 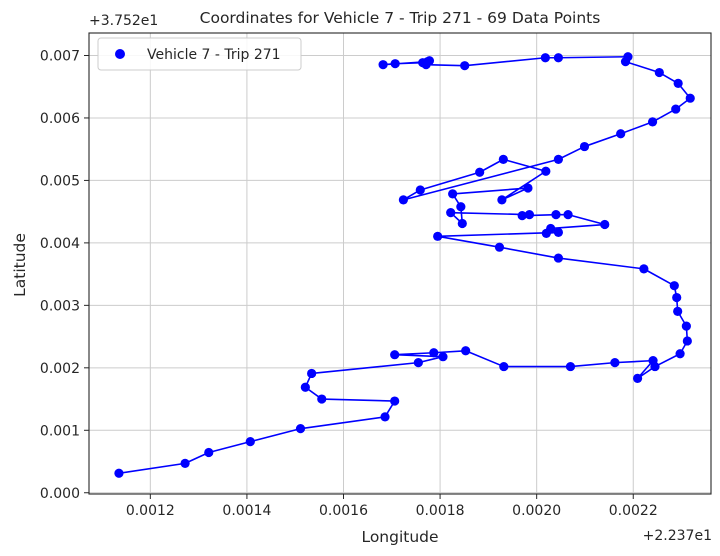 I want to click on x-tick-label: 0.0012, so click(x=150, y=511).